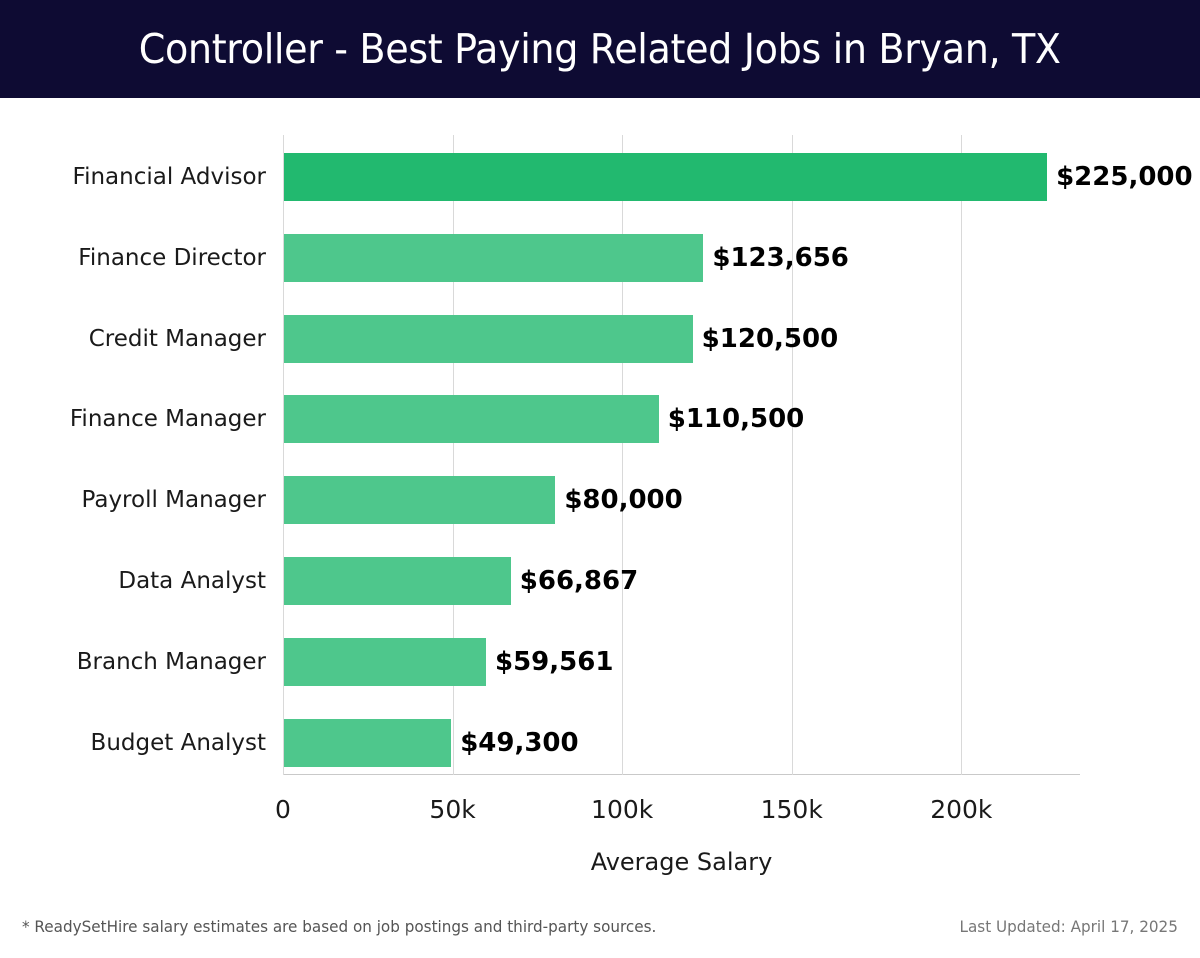 Image resolution: width=1200 pixels, height=958 pixels. Describe the element at coordinates (682, 661) in the screenshot. I see `bar-row: $59,561` at that location.